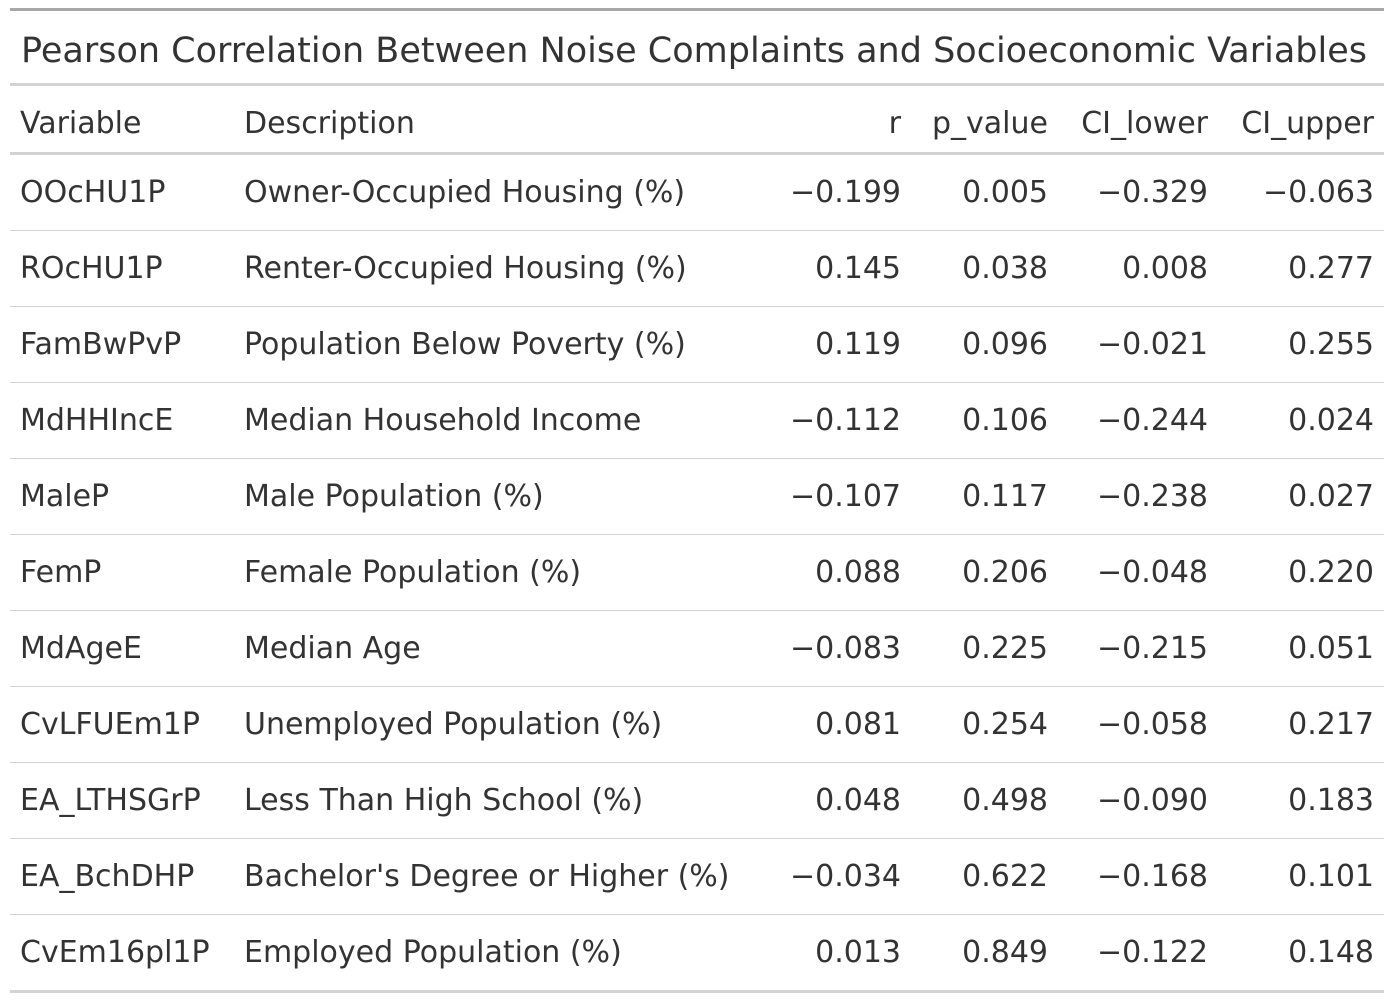  Describe the element at coordinates (1138, 953) in the screenshot. I see `cell-ci-lower: −0.122` at that location.